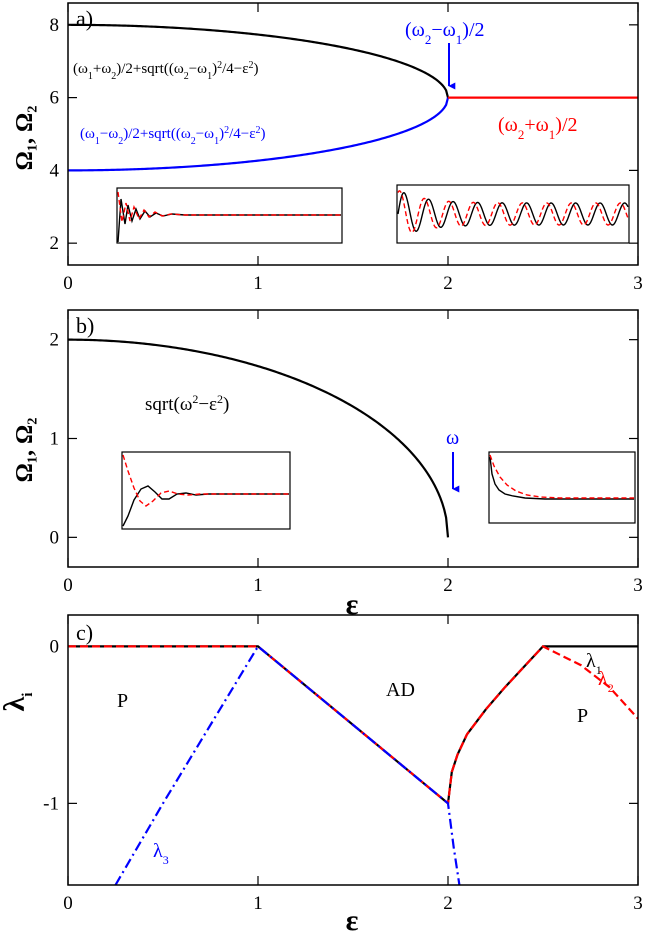 The image size is (646, 934). What do you see at coordinates (448, 283) in the screenshot?
I see `panel-a-xtick-label: 2` at bounding box center [448, 283].